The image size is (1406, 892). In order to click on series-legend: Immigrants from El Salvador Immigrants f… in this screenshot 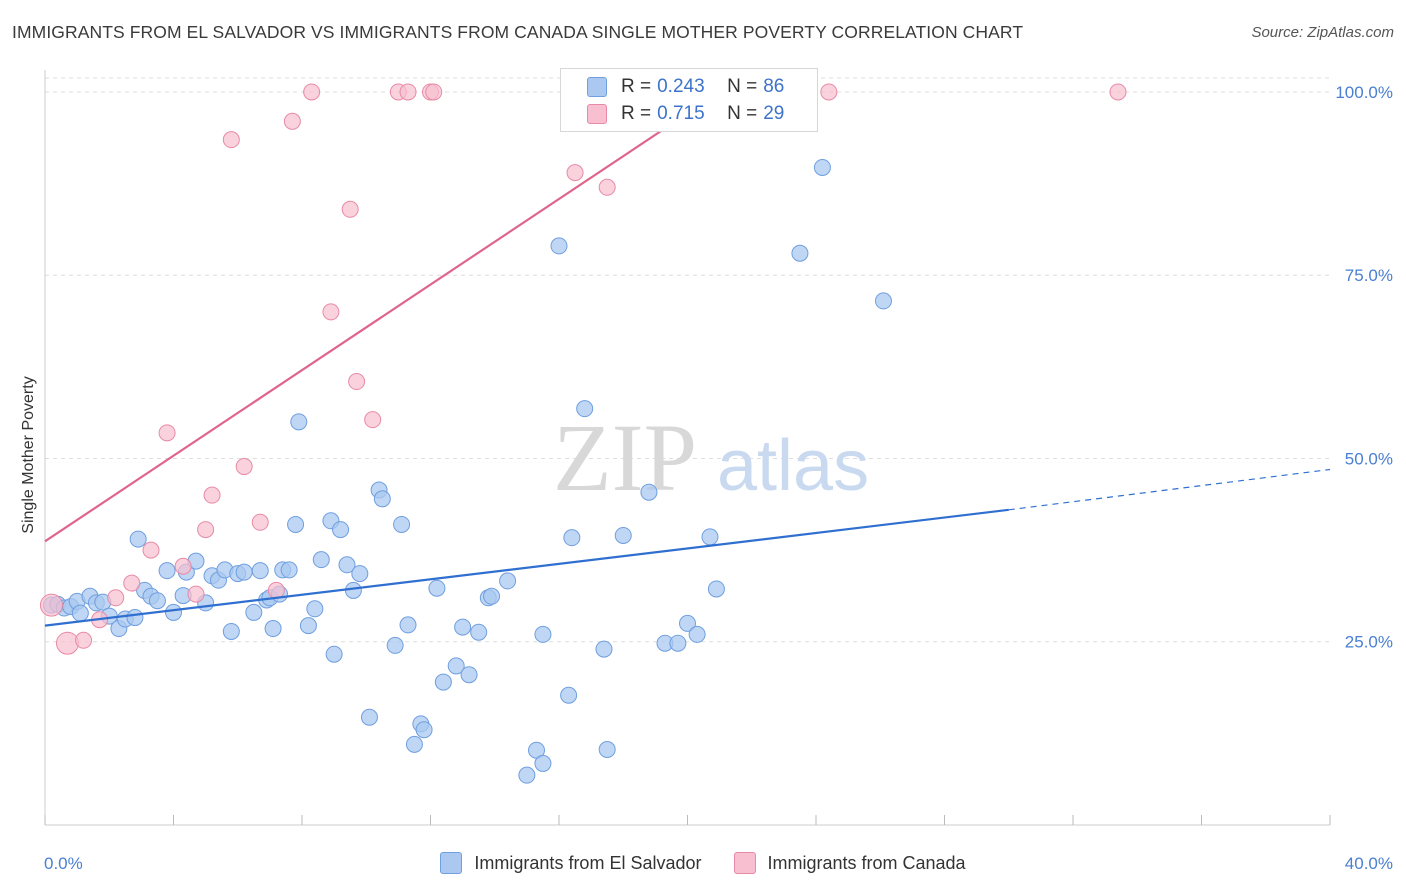, I will do `click(703, 863)`.